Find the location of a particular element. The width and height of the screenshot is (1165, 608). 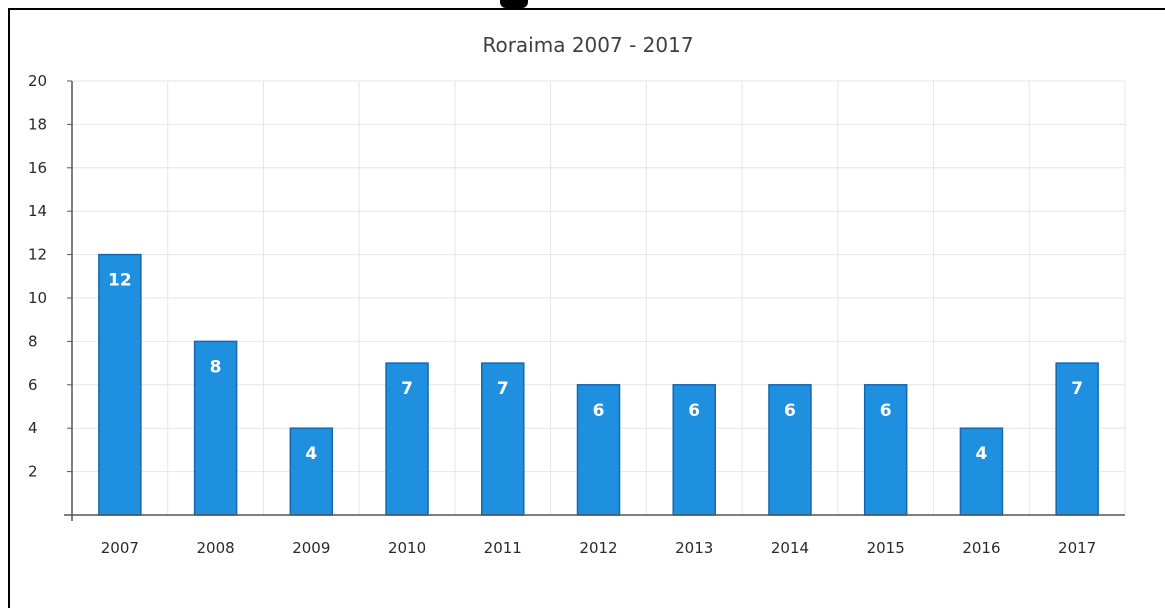

x-tick-label: 2017 is located at coordinates (1077, 548).